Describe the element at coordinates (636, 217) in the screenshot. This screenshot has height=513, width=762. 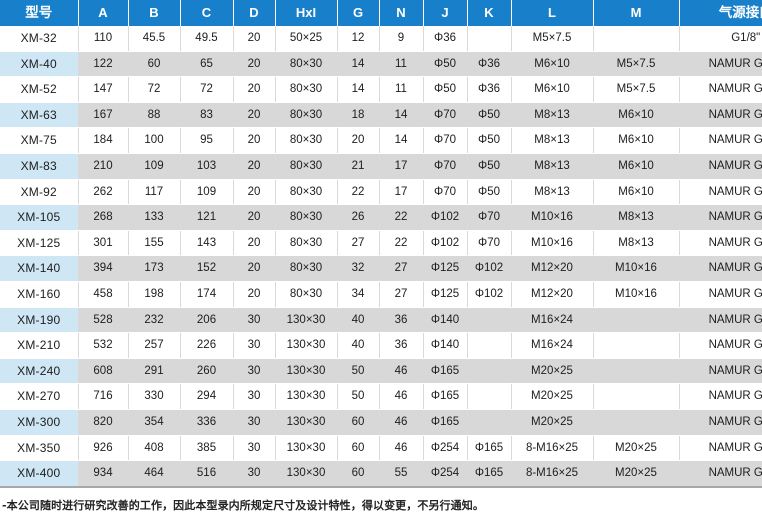
I see `cell-m: M8×13` at that location.